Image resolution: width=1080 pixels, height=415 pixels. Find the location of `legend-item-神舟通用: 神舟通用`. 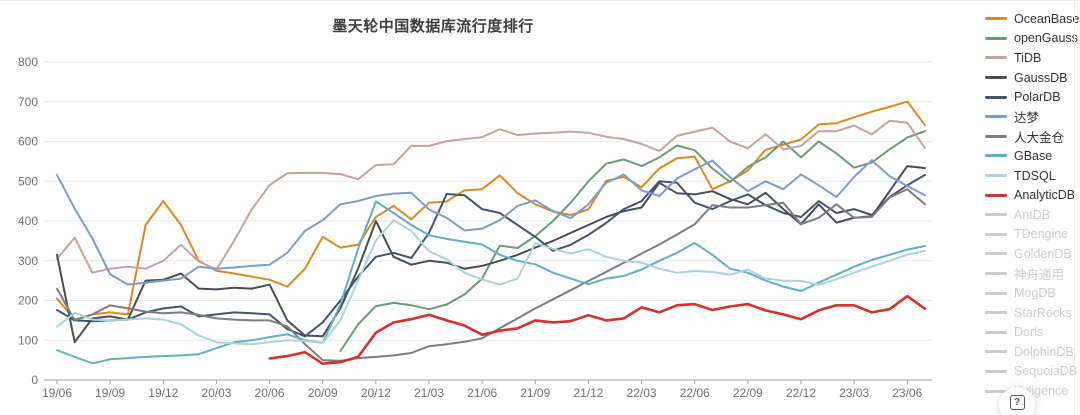

legend-item-神舟通用: 神舟通用 is located at coordinates (1031, 274).